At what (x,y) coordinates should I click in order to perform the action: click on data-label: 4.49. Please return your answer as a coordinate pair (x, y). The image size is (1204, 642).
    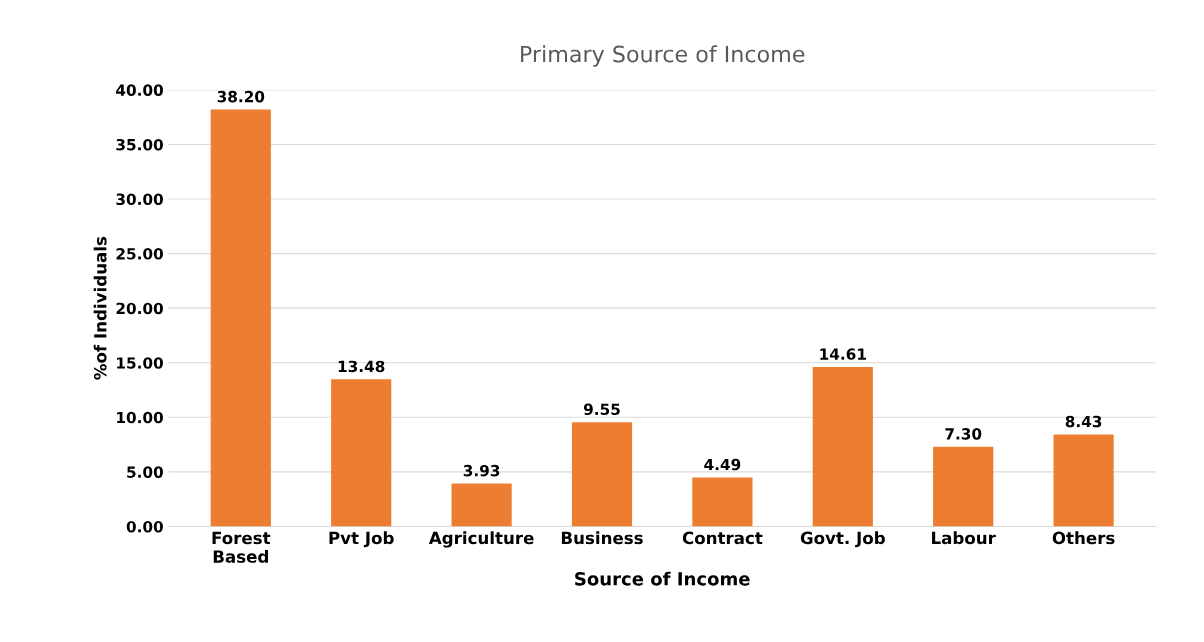
    Looking at the image, I should click on (722, 464).